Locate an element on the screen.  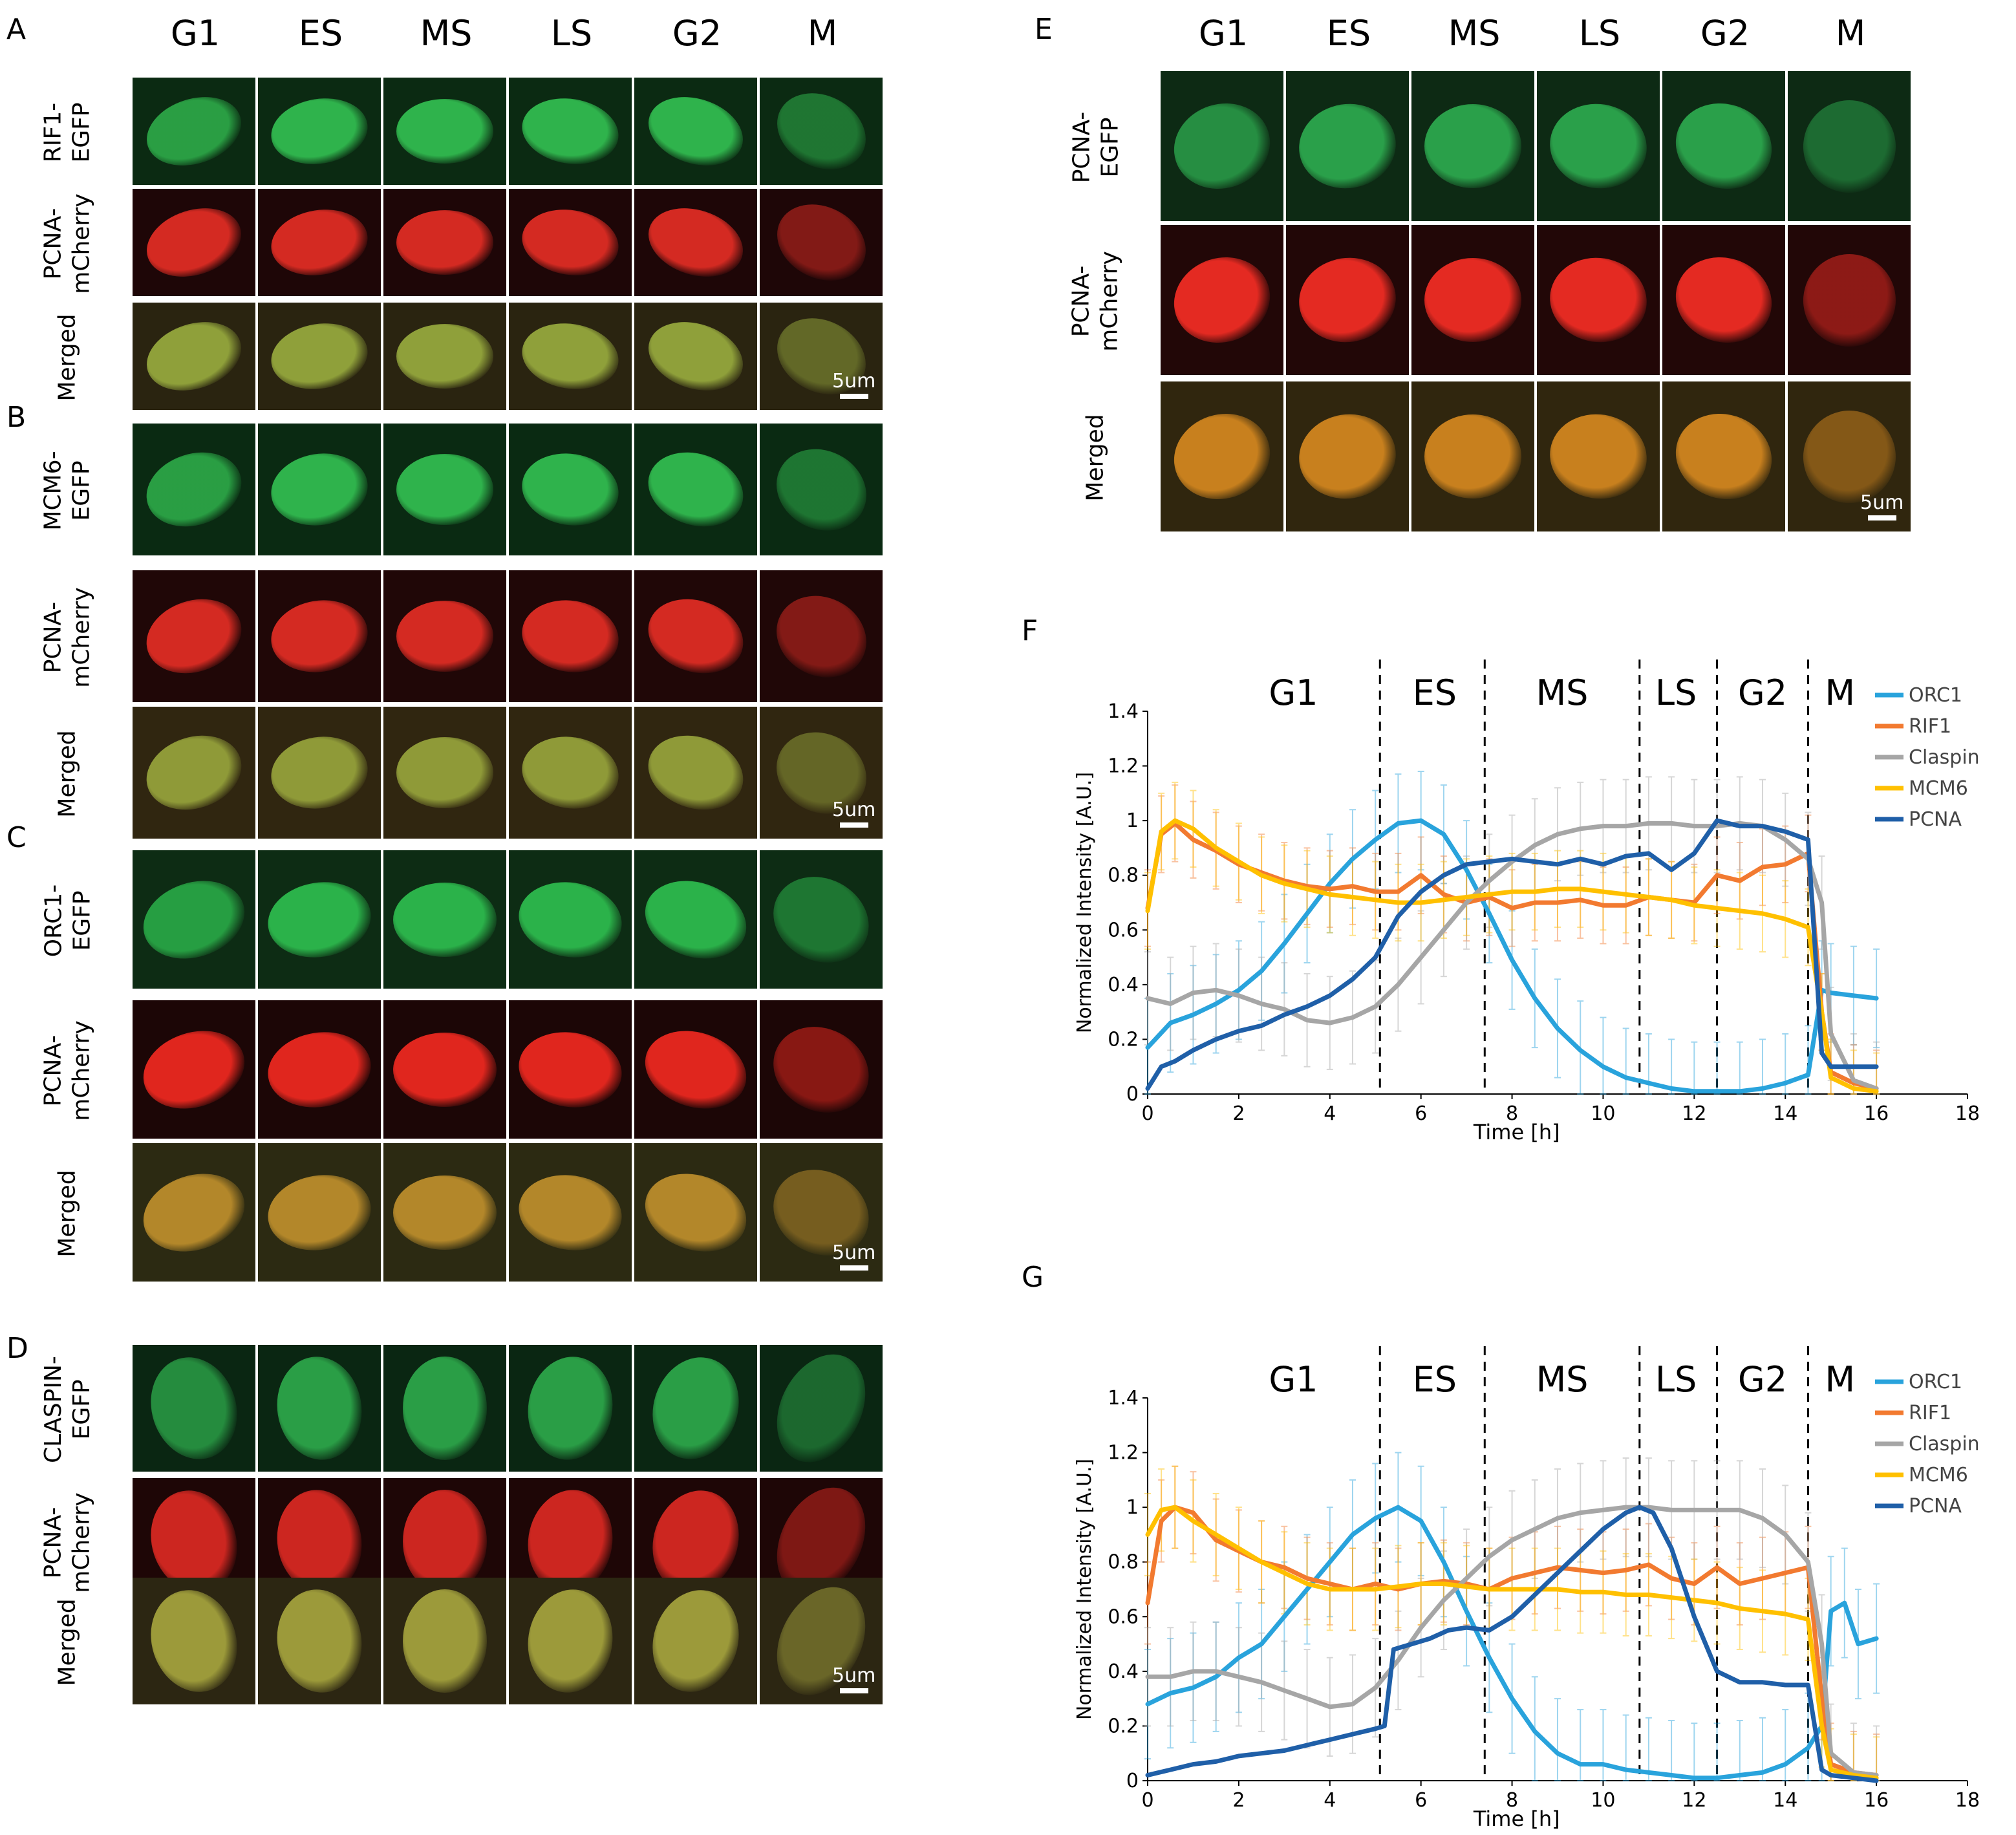
x-tick-label: 12 is located at coordinates (1694, 1113).